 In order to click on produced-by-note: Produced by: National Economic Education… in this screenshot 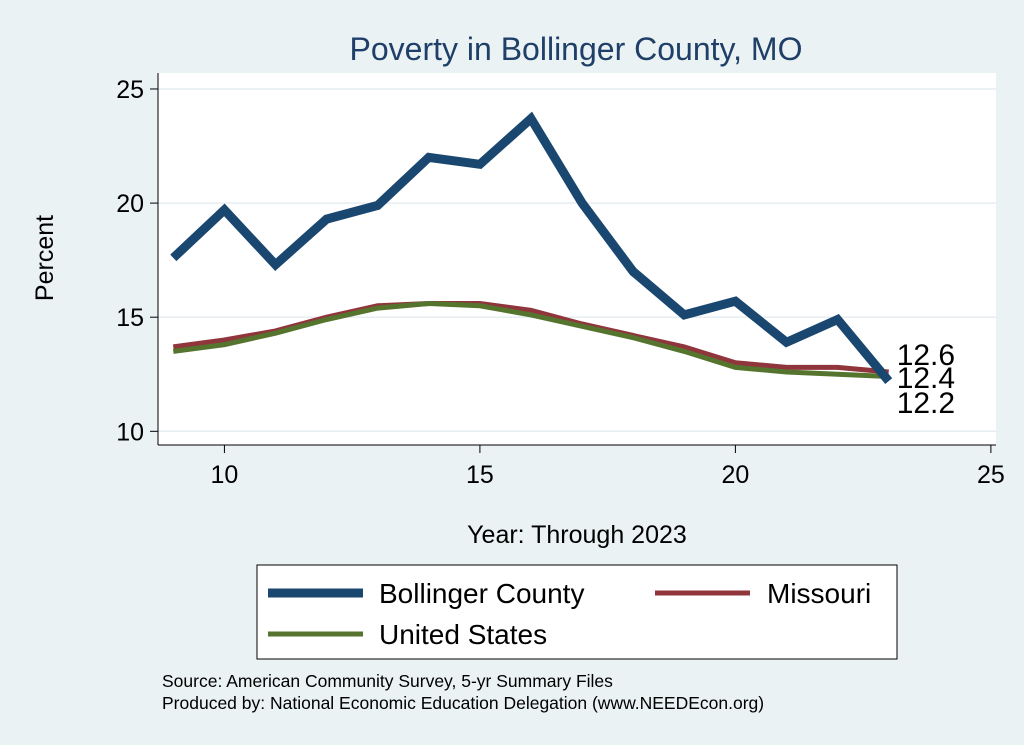, I will do `click(463, 703)`.